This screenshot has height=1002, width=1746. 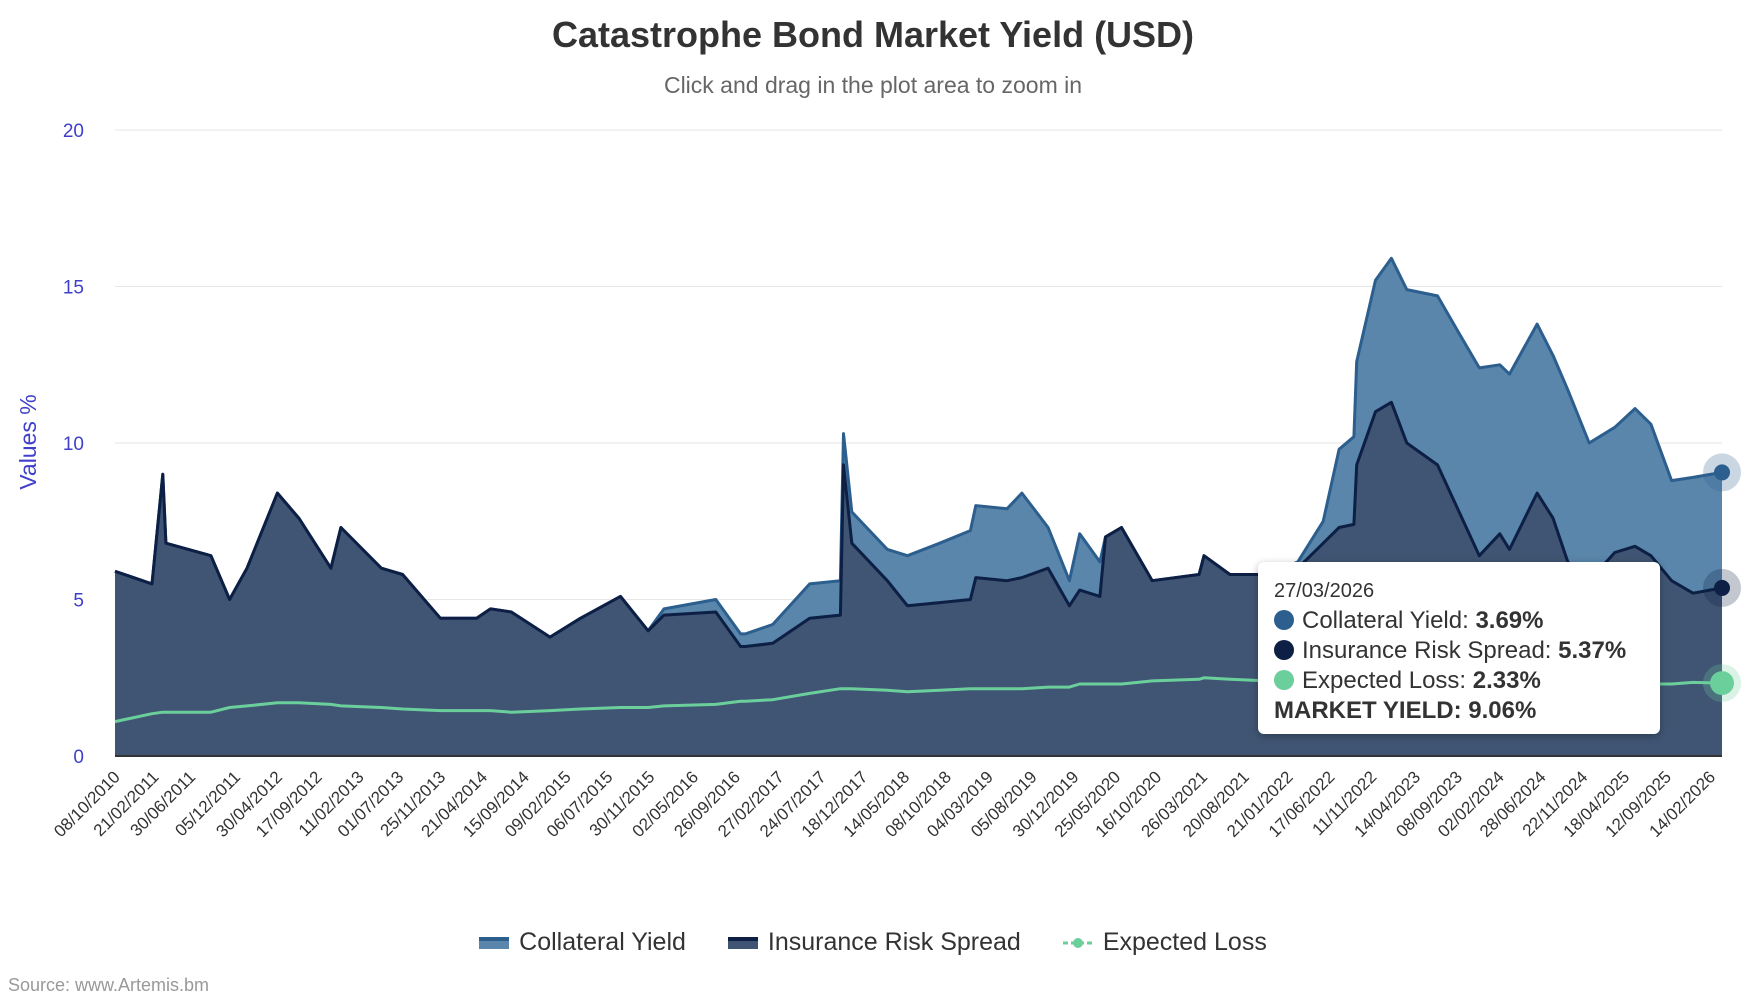 I want to click on tooltip-row-spread: Insurance Risk Spread: 5.37%, so click(x=1459, y=651).